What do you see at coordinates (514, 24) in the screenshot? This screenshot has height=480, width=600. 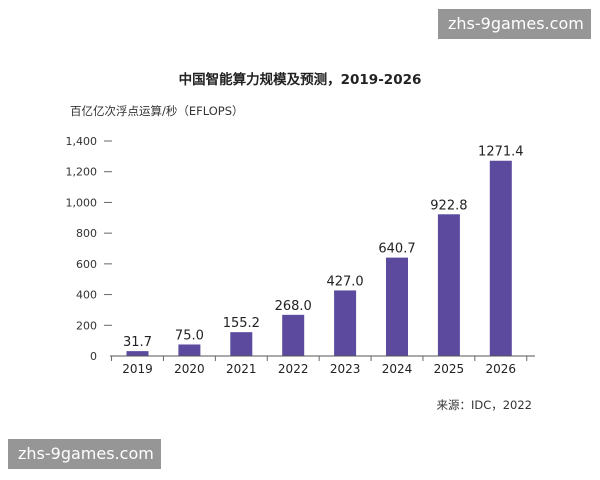 I see `watermark-top: zhs-9games.com` at bounding box center [514, 24].